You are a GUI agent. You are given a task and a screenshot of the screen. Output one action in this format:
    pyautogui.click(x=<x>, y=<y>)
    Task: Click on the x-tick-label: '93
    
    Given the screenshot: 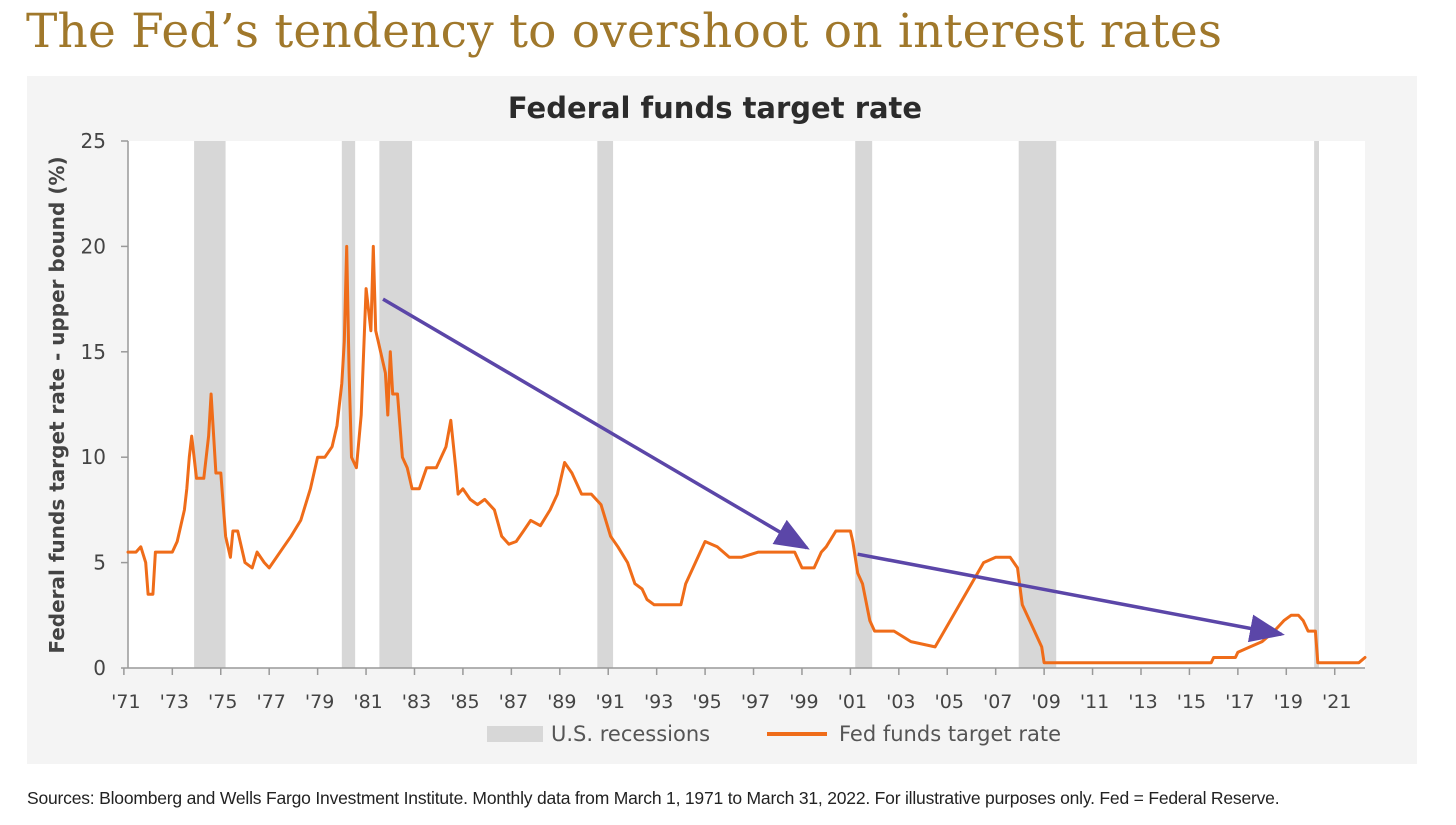 What is the action you would take?
    pyautogui.click(x=658, y=702)
    